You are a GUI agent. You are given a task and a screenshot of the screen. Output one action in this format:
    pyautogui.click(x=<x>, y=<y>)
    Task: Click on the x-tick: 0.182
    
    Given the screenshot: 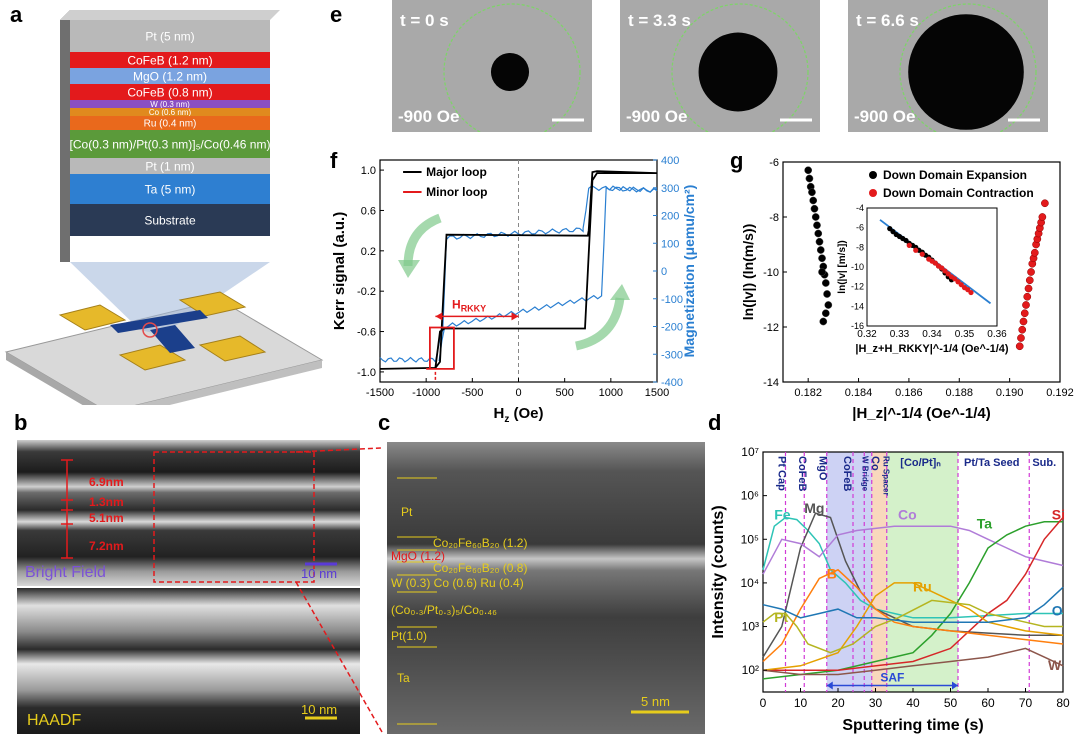 What is the action you would take?
    pyautogui.click(x=808, y=393)
    